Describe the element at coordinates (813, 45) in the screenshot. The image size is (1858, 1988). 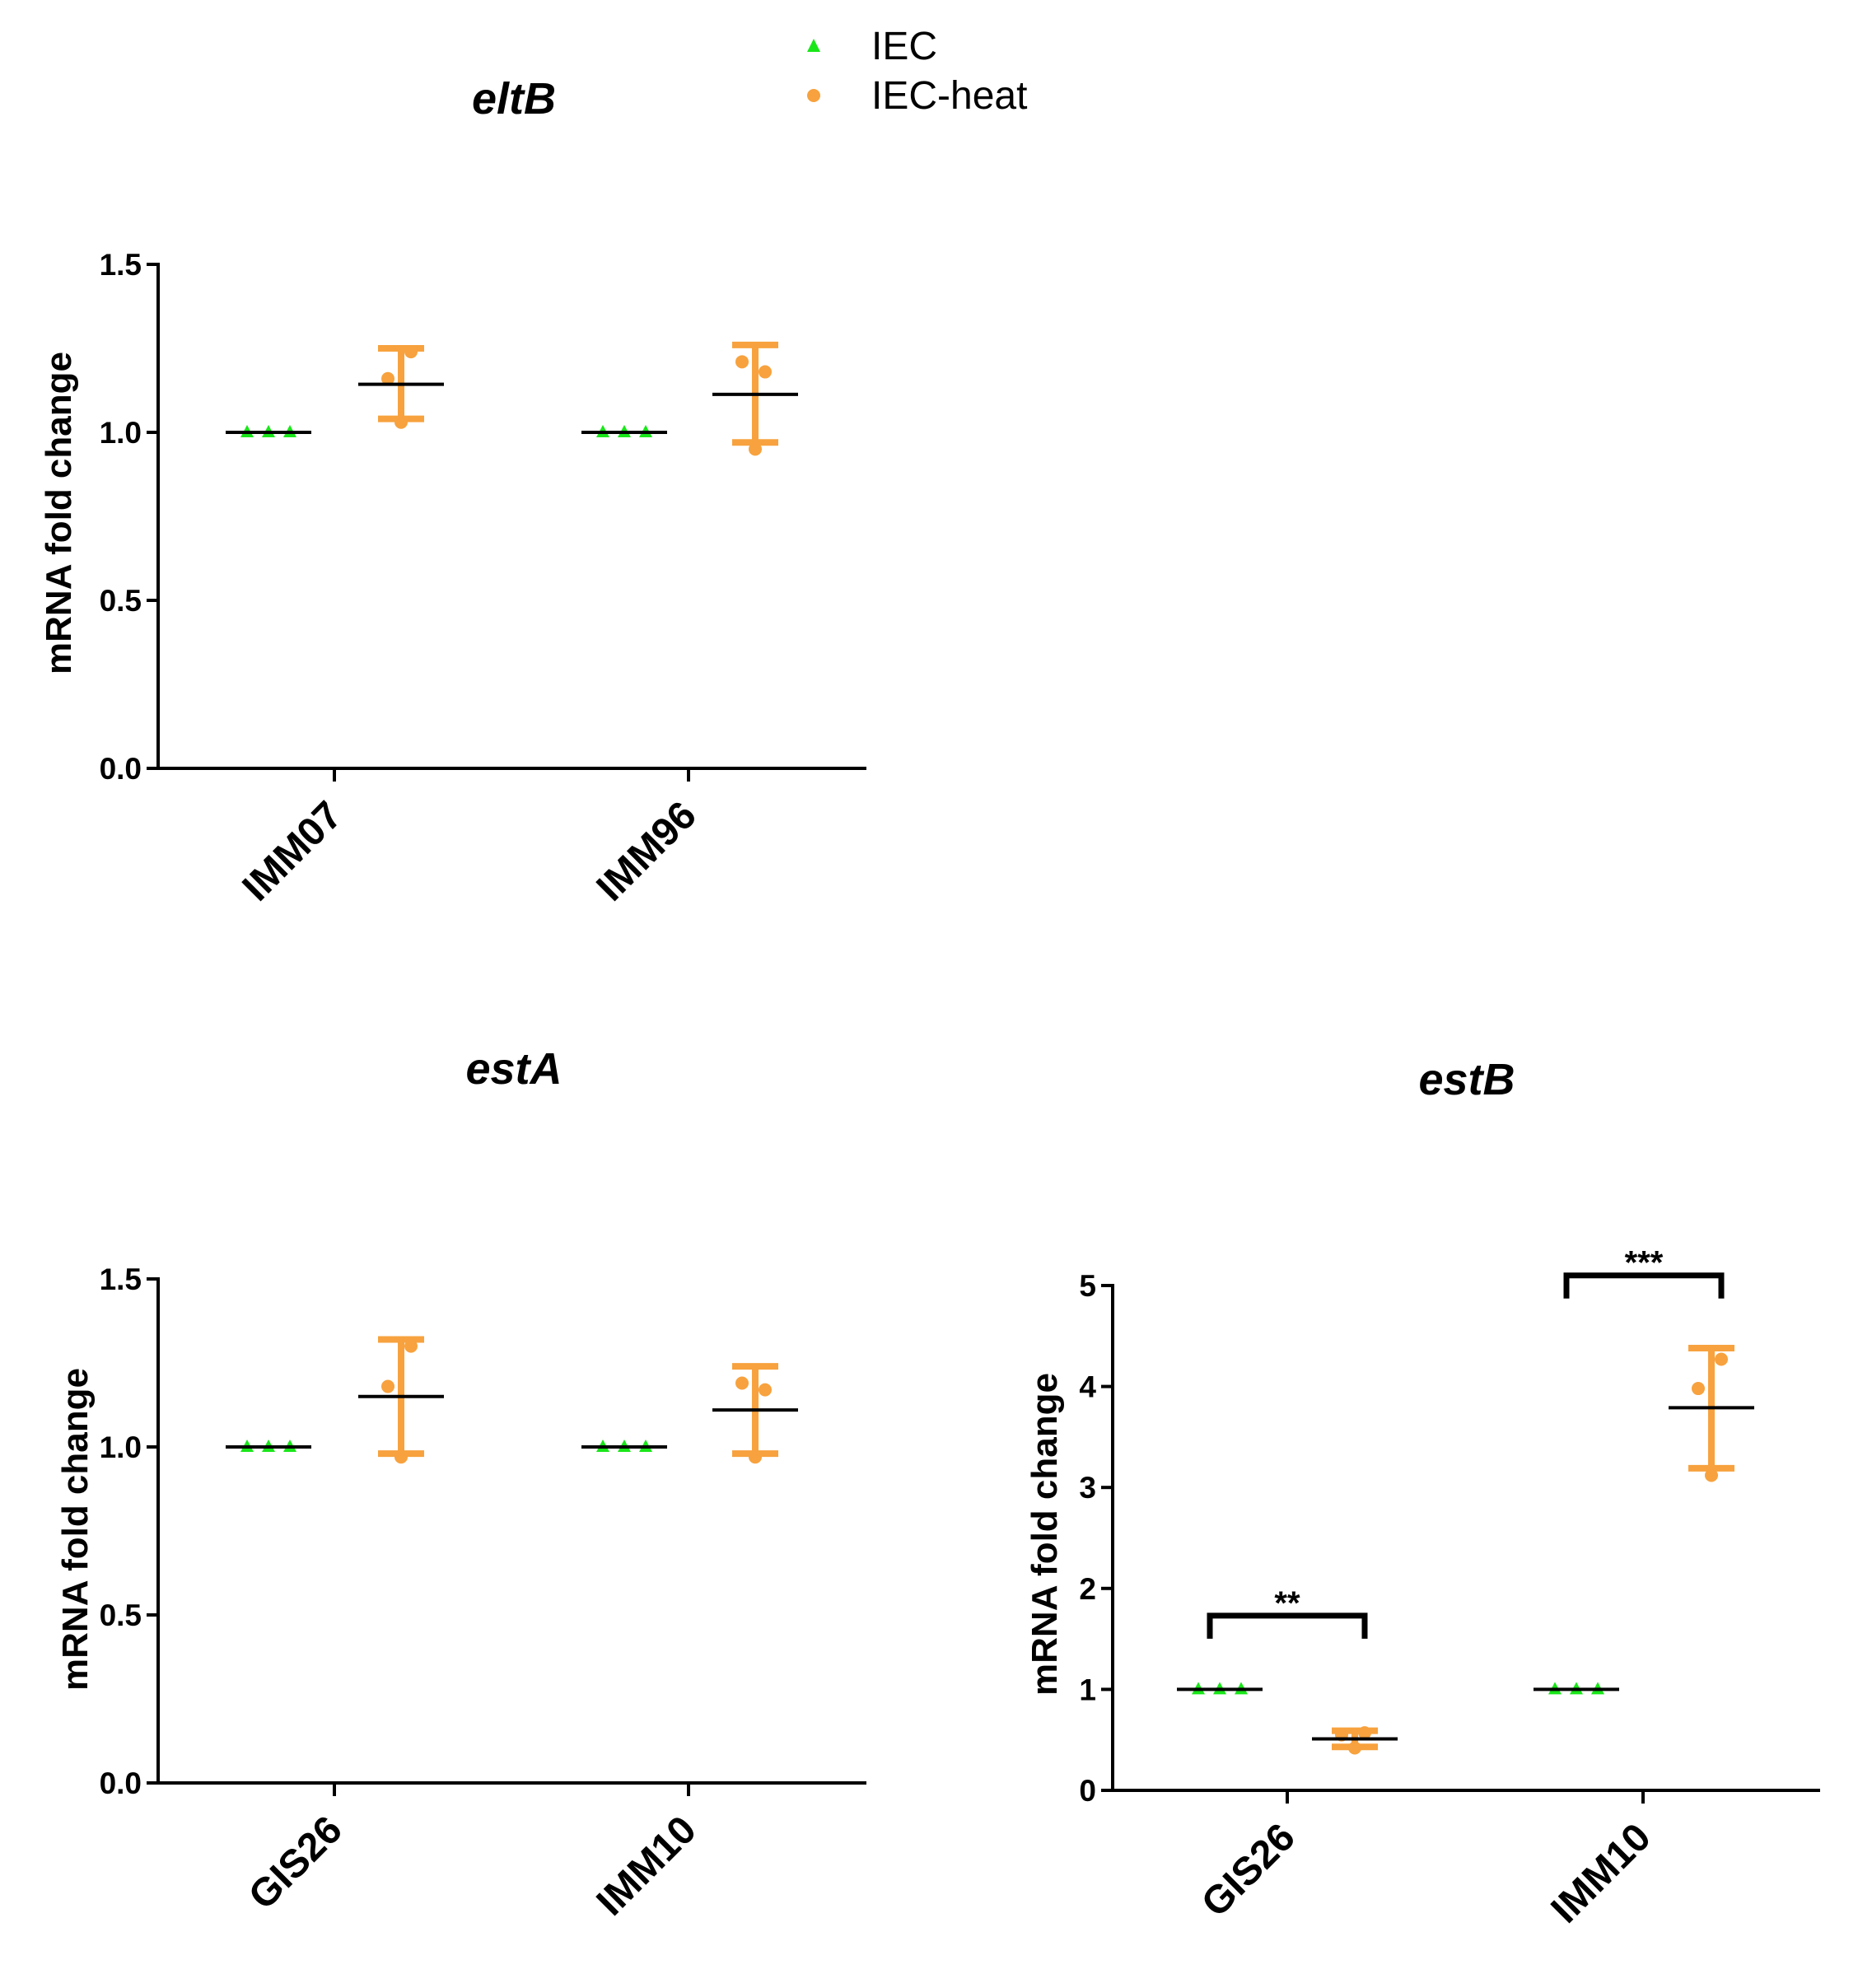
I see `legend-marker-triangle` at that location.